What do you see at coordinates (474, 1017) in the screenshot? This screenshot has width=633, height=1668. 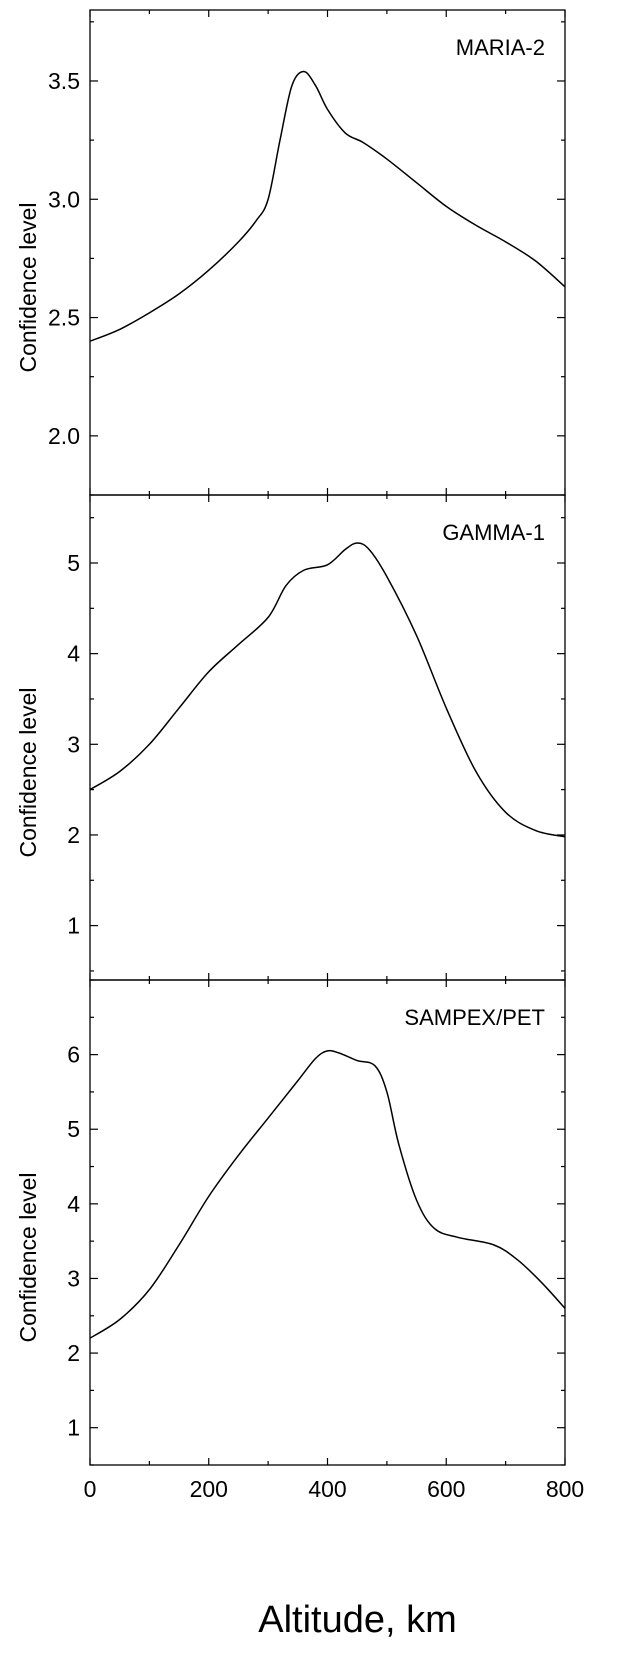 I see `panel-title: SAMPEX/PET` at bounding box center [474, 1017].